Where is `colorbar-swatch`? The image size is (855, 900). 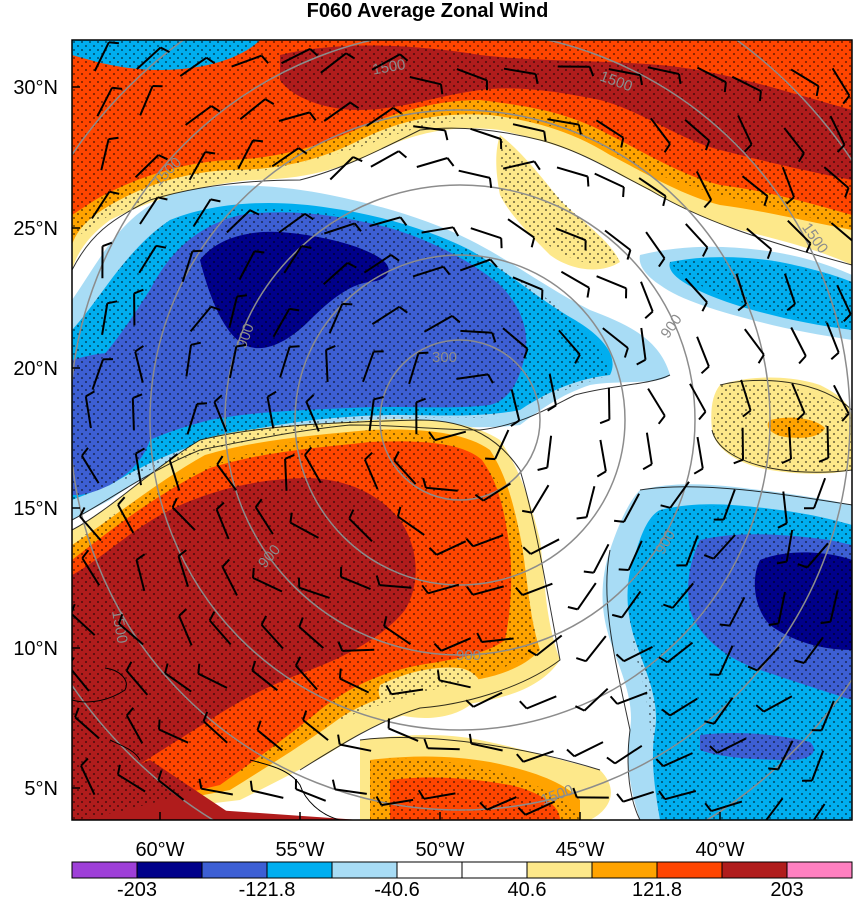 colorbar-swatch is located at coordinates (559, 870).